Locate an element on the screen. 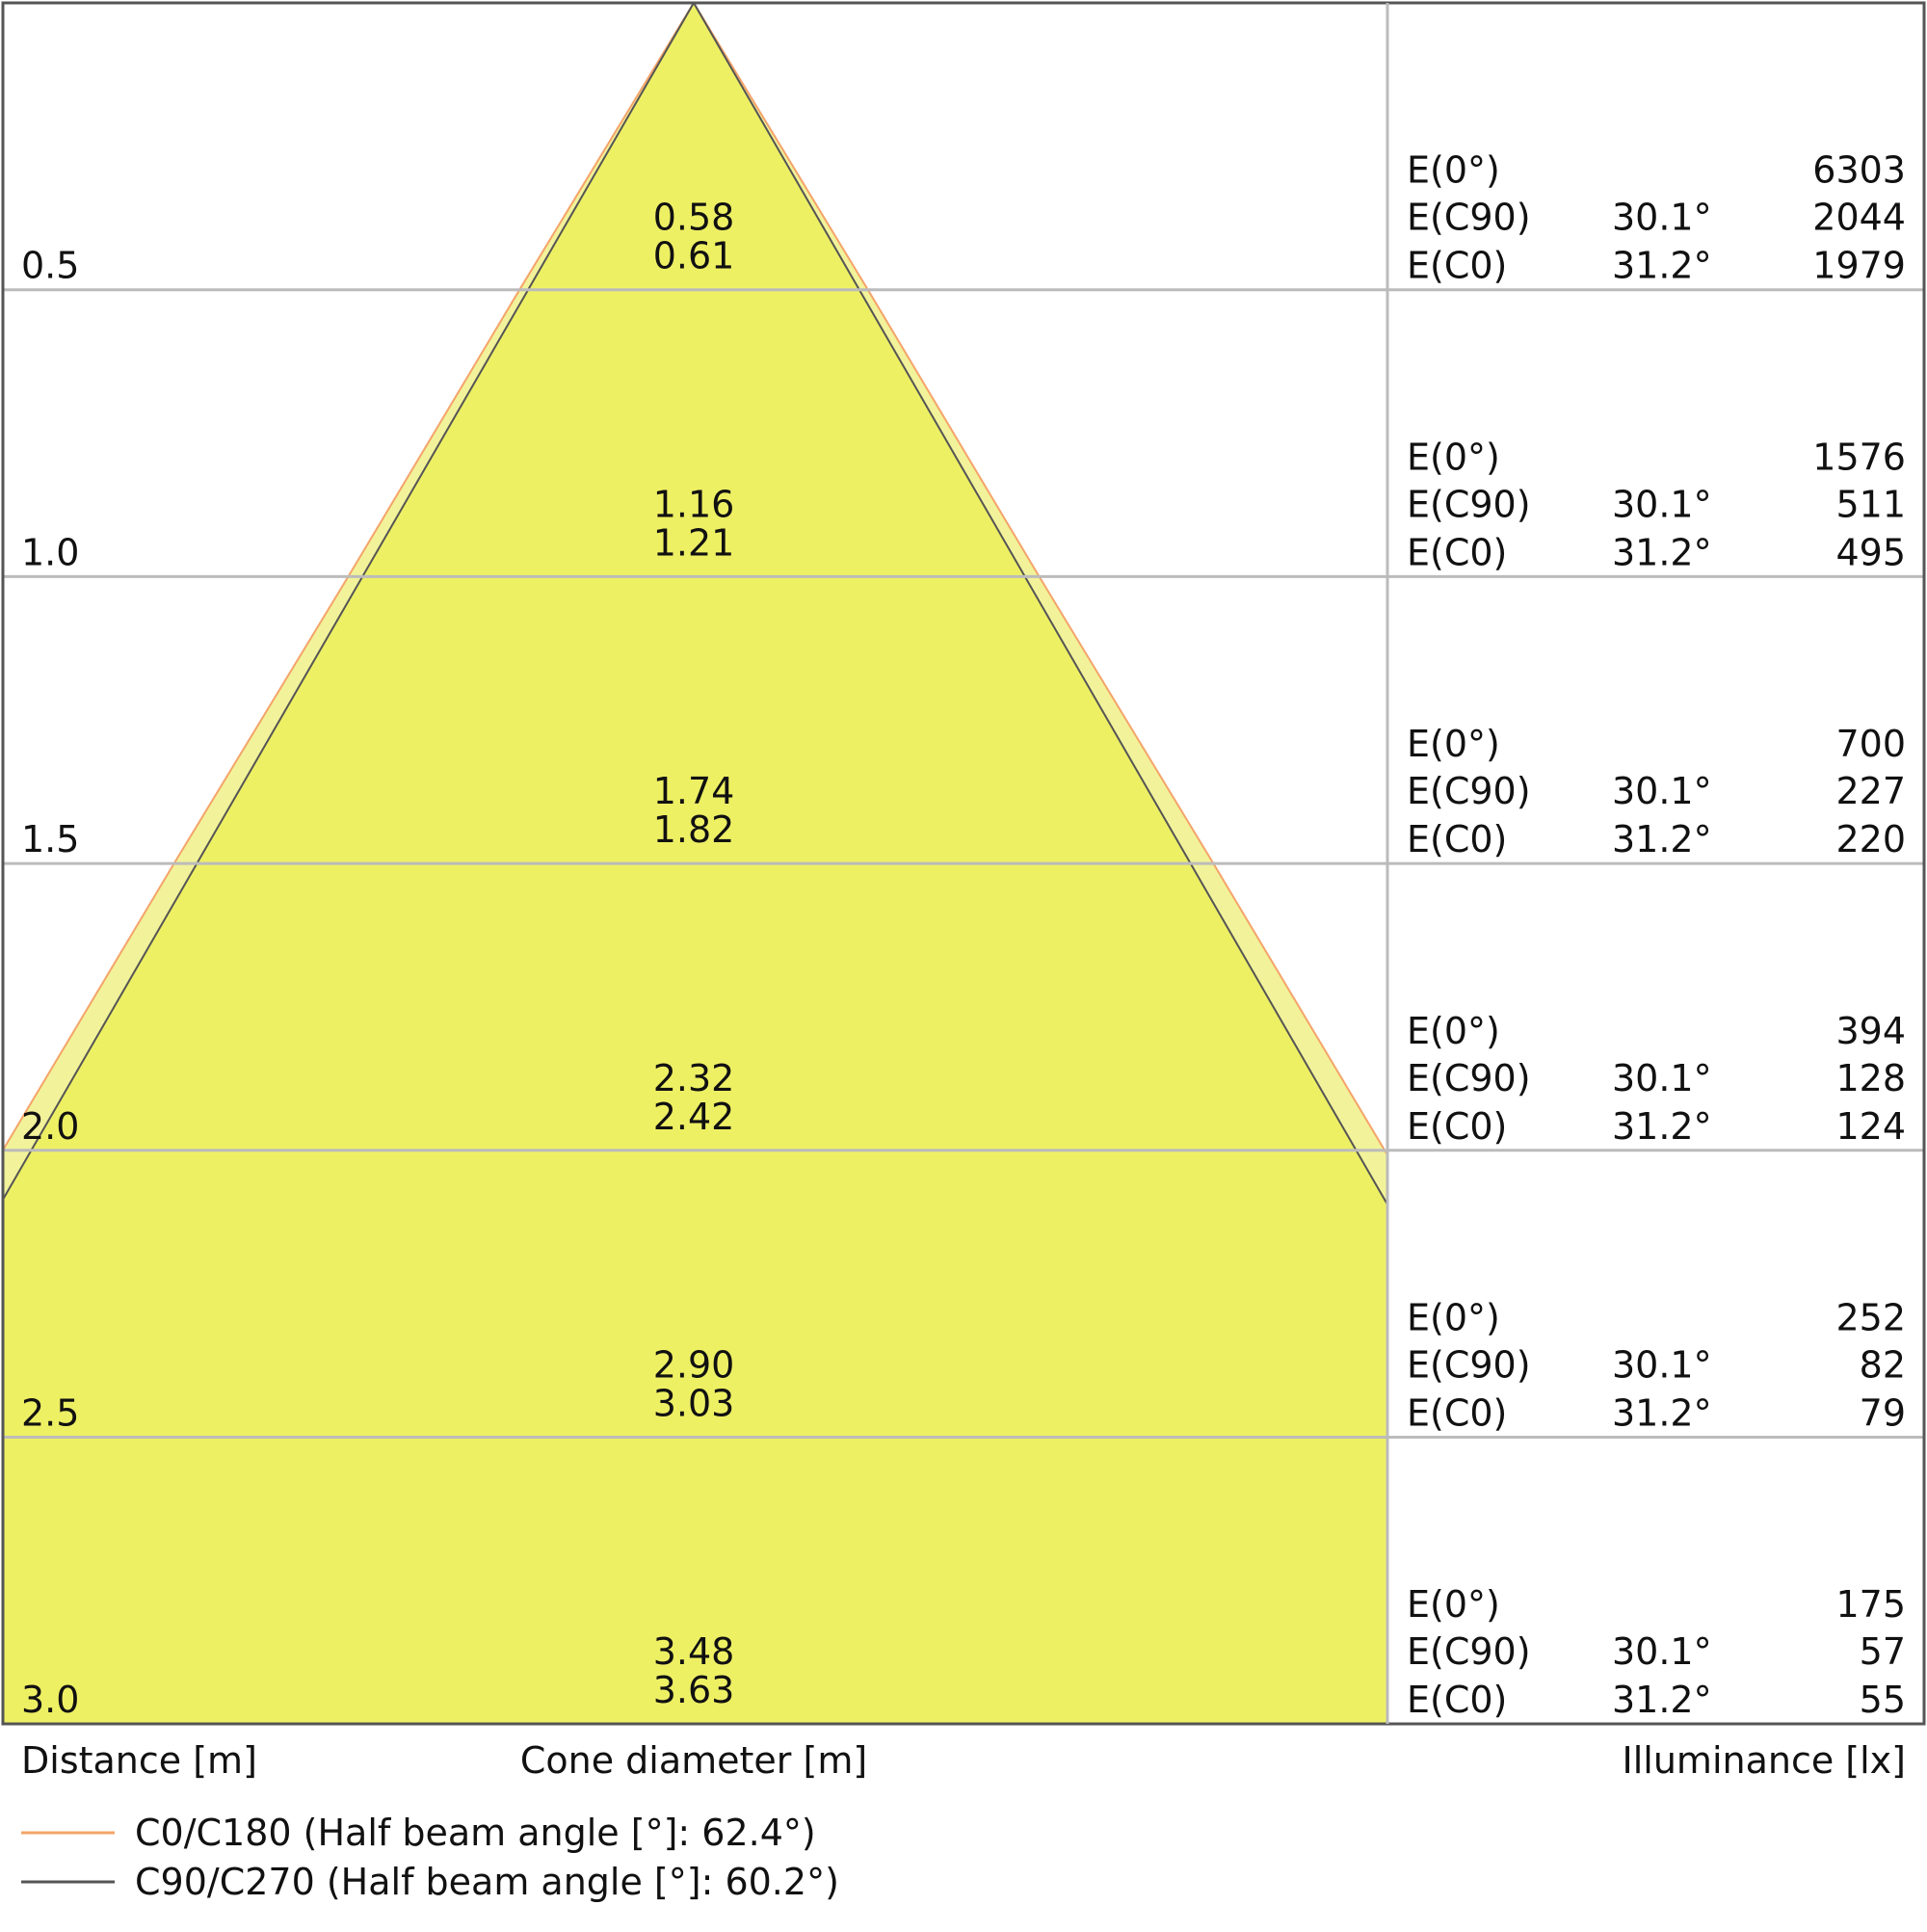 This screenshot has height=1932, width=1927. e0-value: 394 is located at coordinates (1871, 1031).